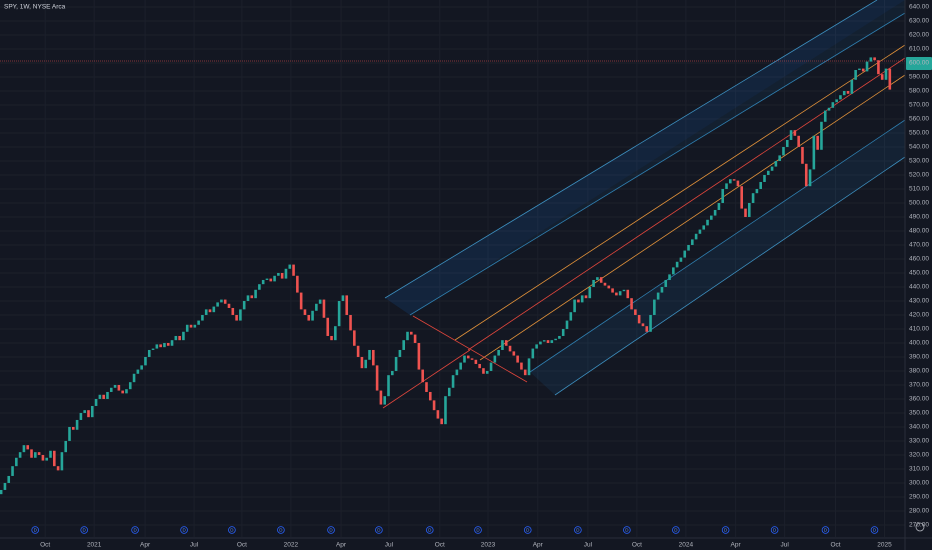 The height and width of the screenshot is (550, 932). What do you see at coordinates (919, 175) in the screenshot?
I see `y-tick-label: 520.00` at bounding box center [919, 175].